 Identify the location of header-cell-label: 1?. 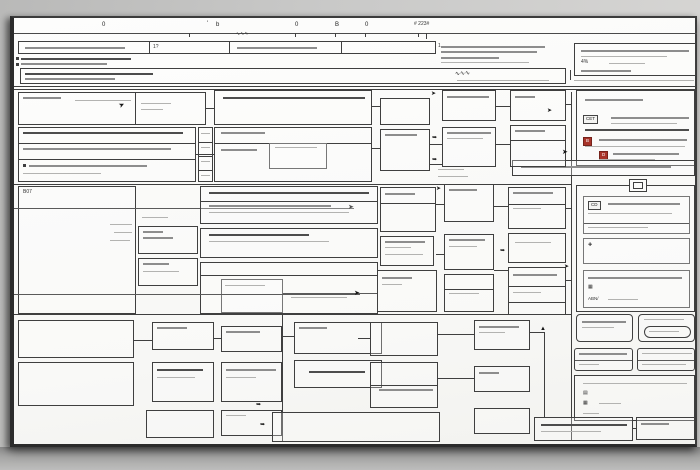
(156, 47).